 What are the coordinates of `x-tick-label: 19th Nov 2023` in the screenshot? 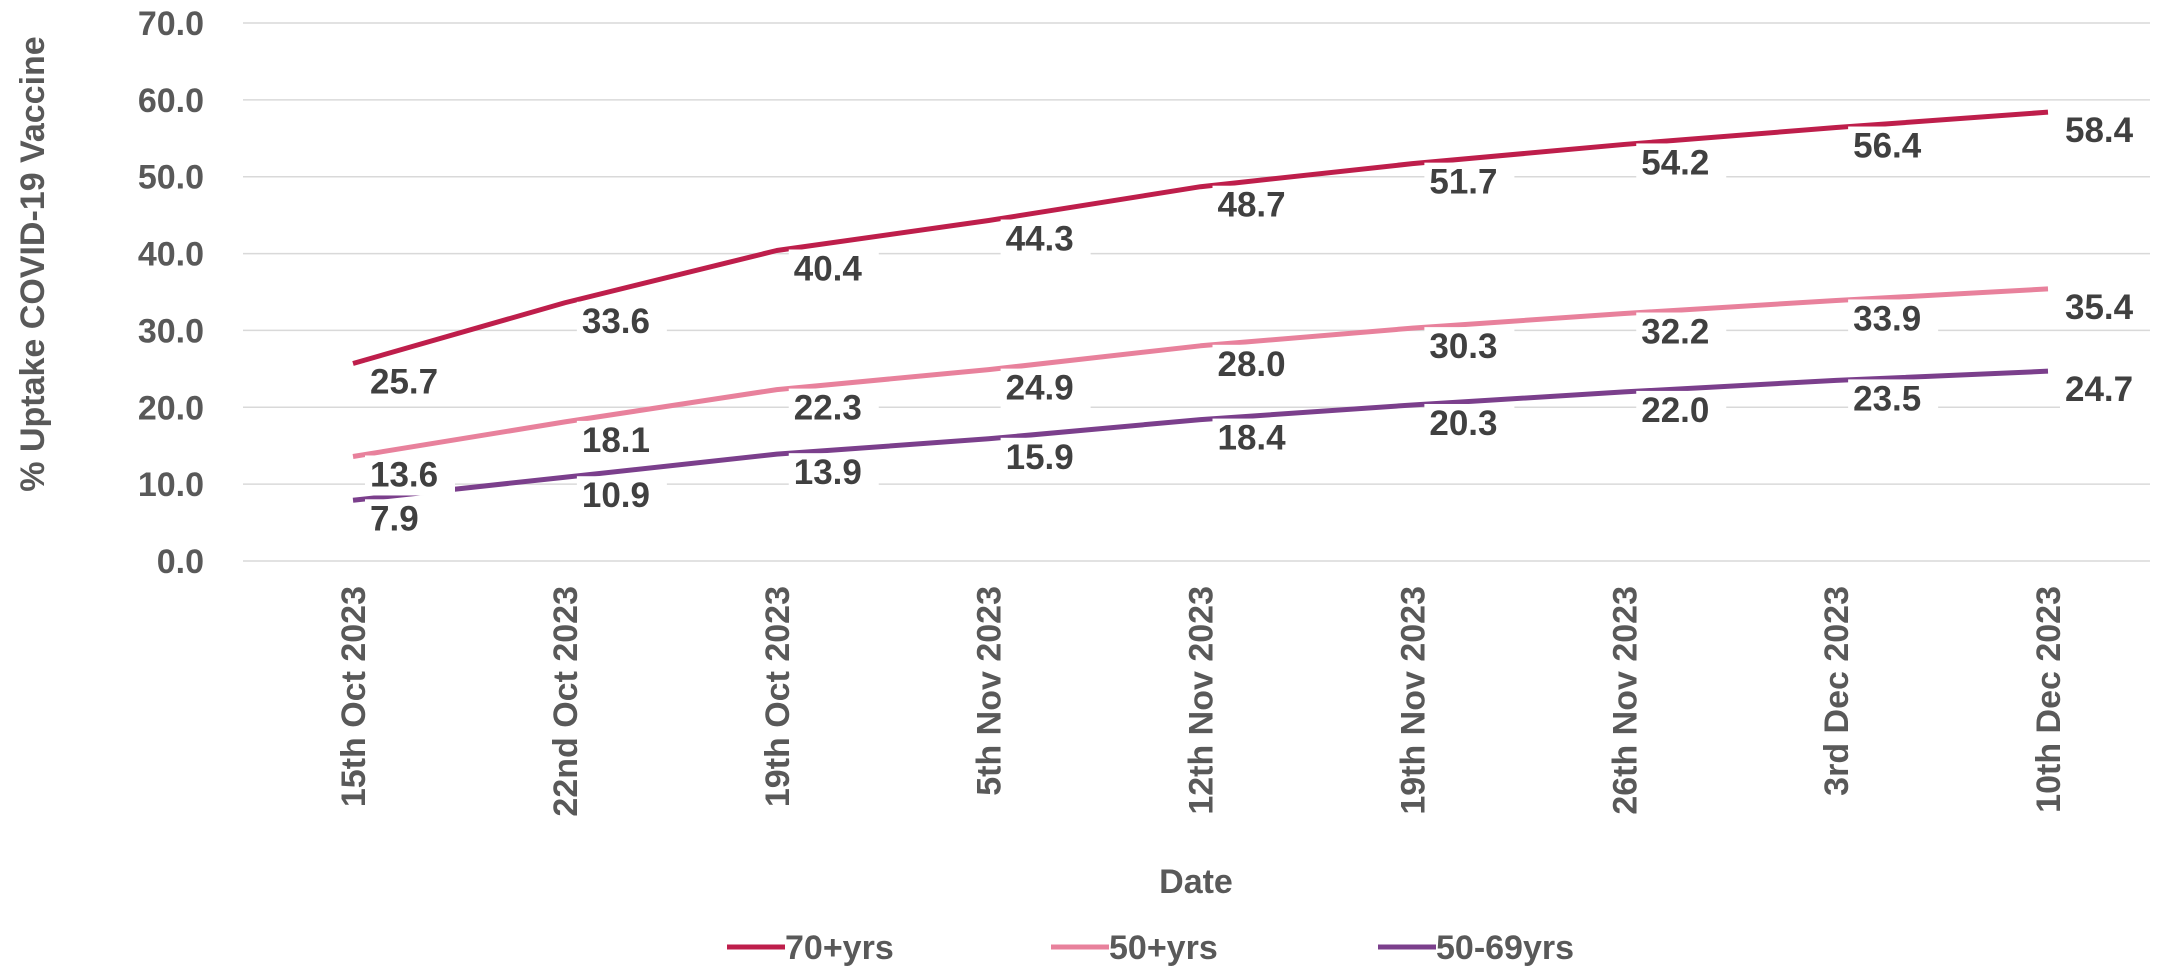 It's located at (1413, 700).